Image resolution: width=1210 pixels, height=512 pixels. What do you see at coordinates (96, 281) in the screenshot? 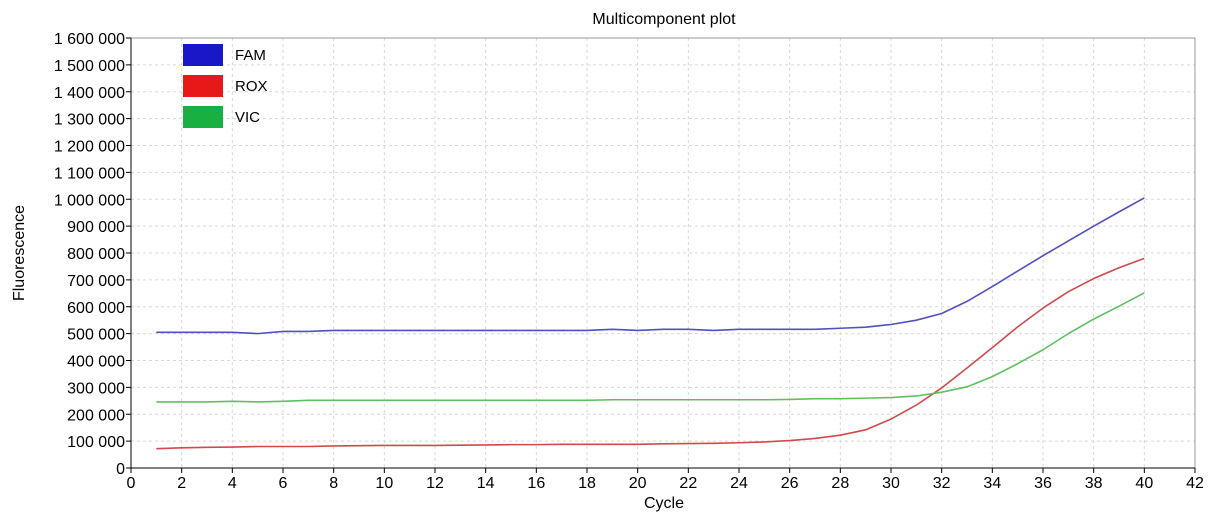
I see `y-tick-label: 700 000` at bounding box center [96, 281].